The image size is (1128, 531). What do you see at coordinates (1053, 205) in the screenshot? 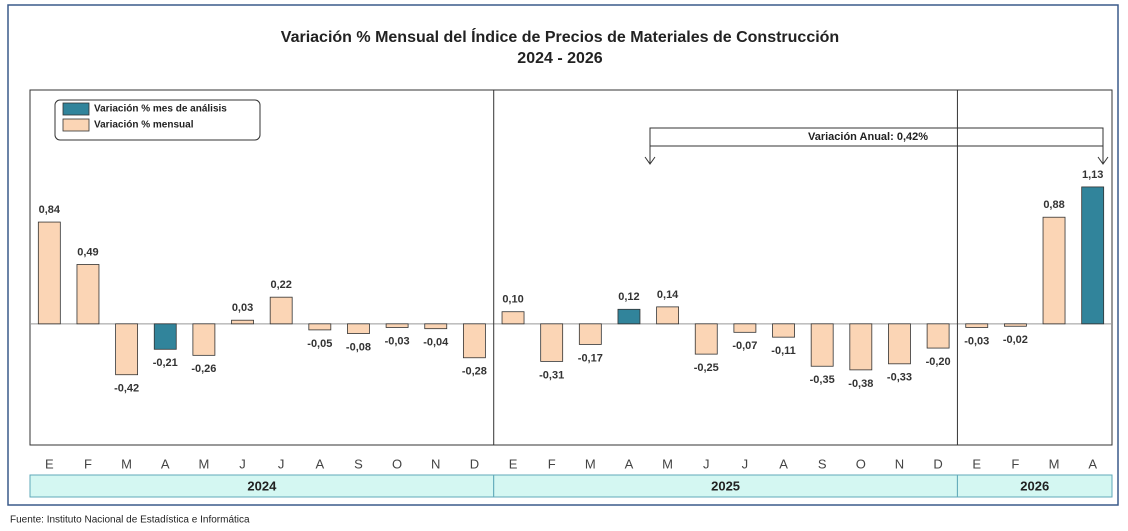
I see `value-label: 0,88` at bounding box center [1053, 205].